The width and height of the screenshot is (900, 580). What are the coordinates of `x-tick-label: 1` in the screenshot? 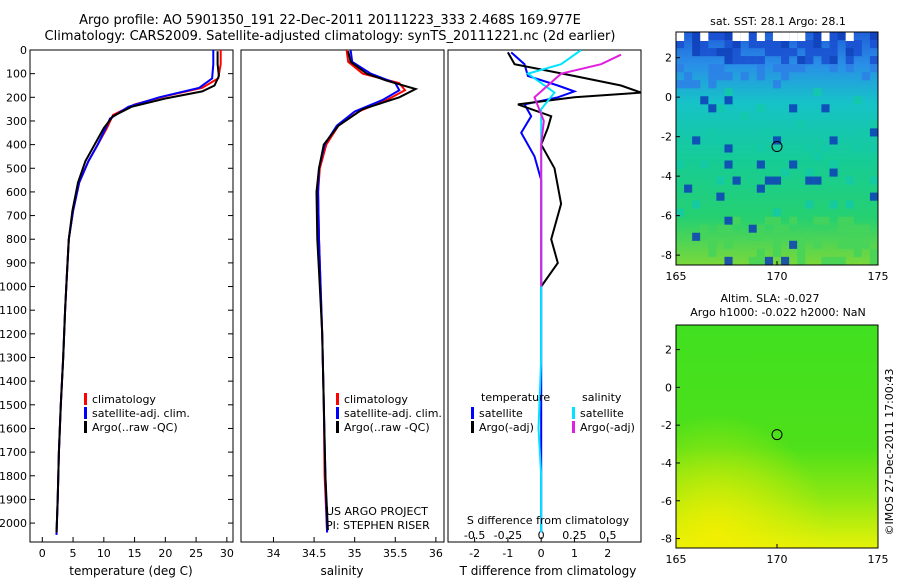 It's located at (574, 553).